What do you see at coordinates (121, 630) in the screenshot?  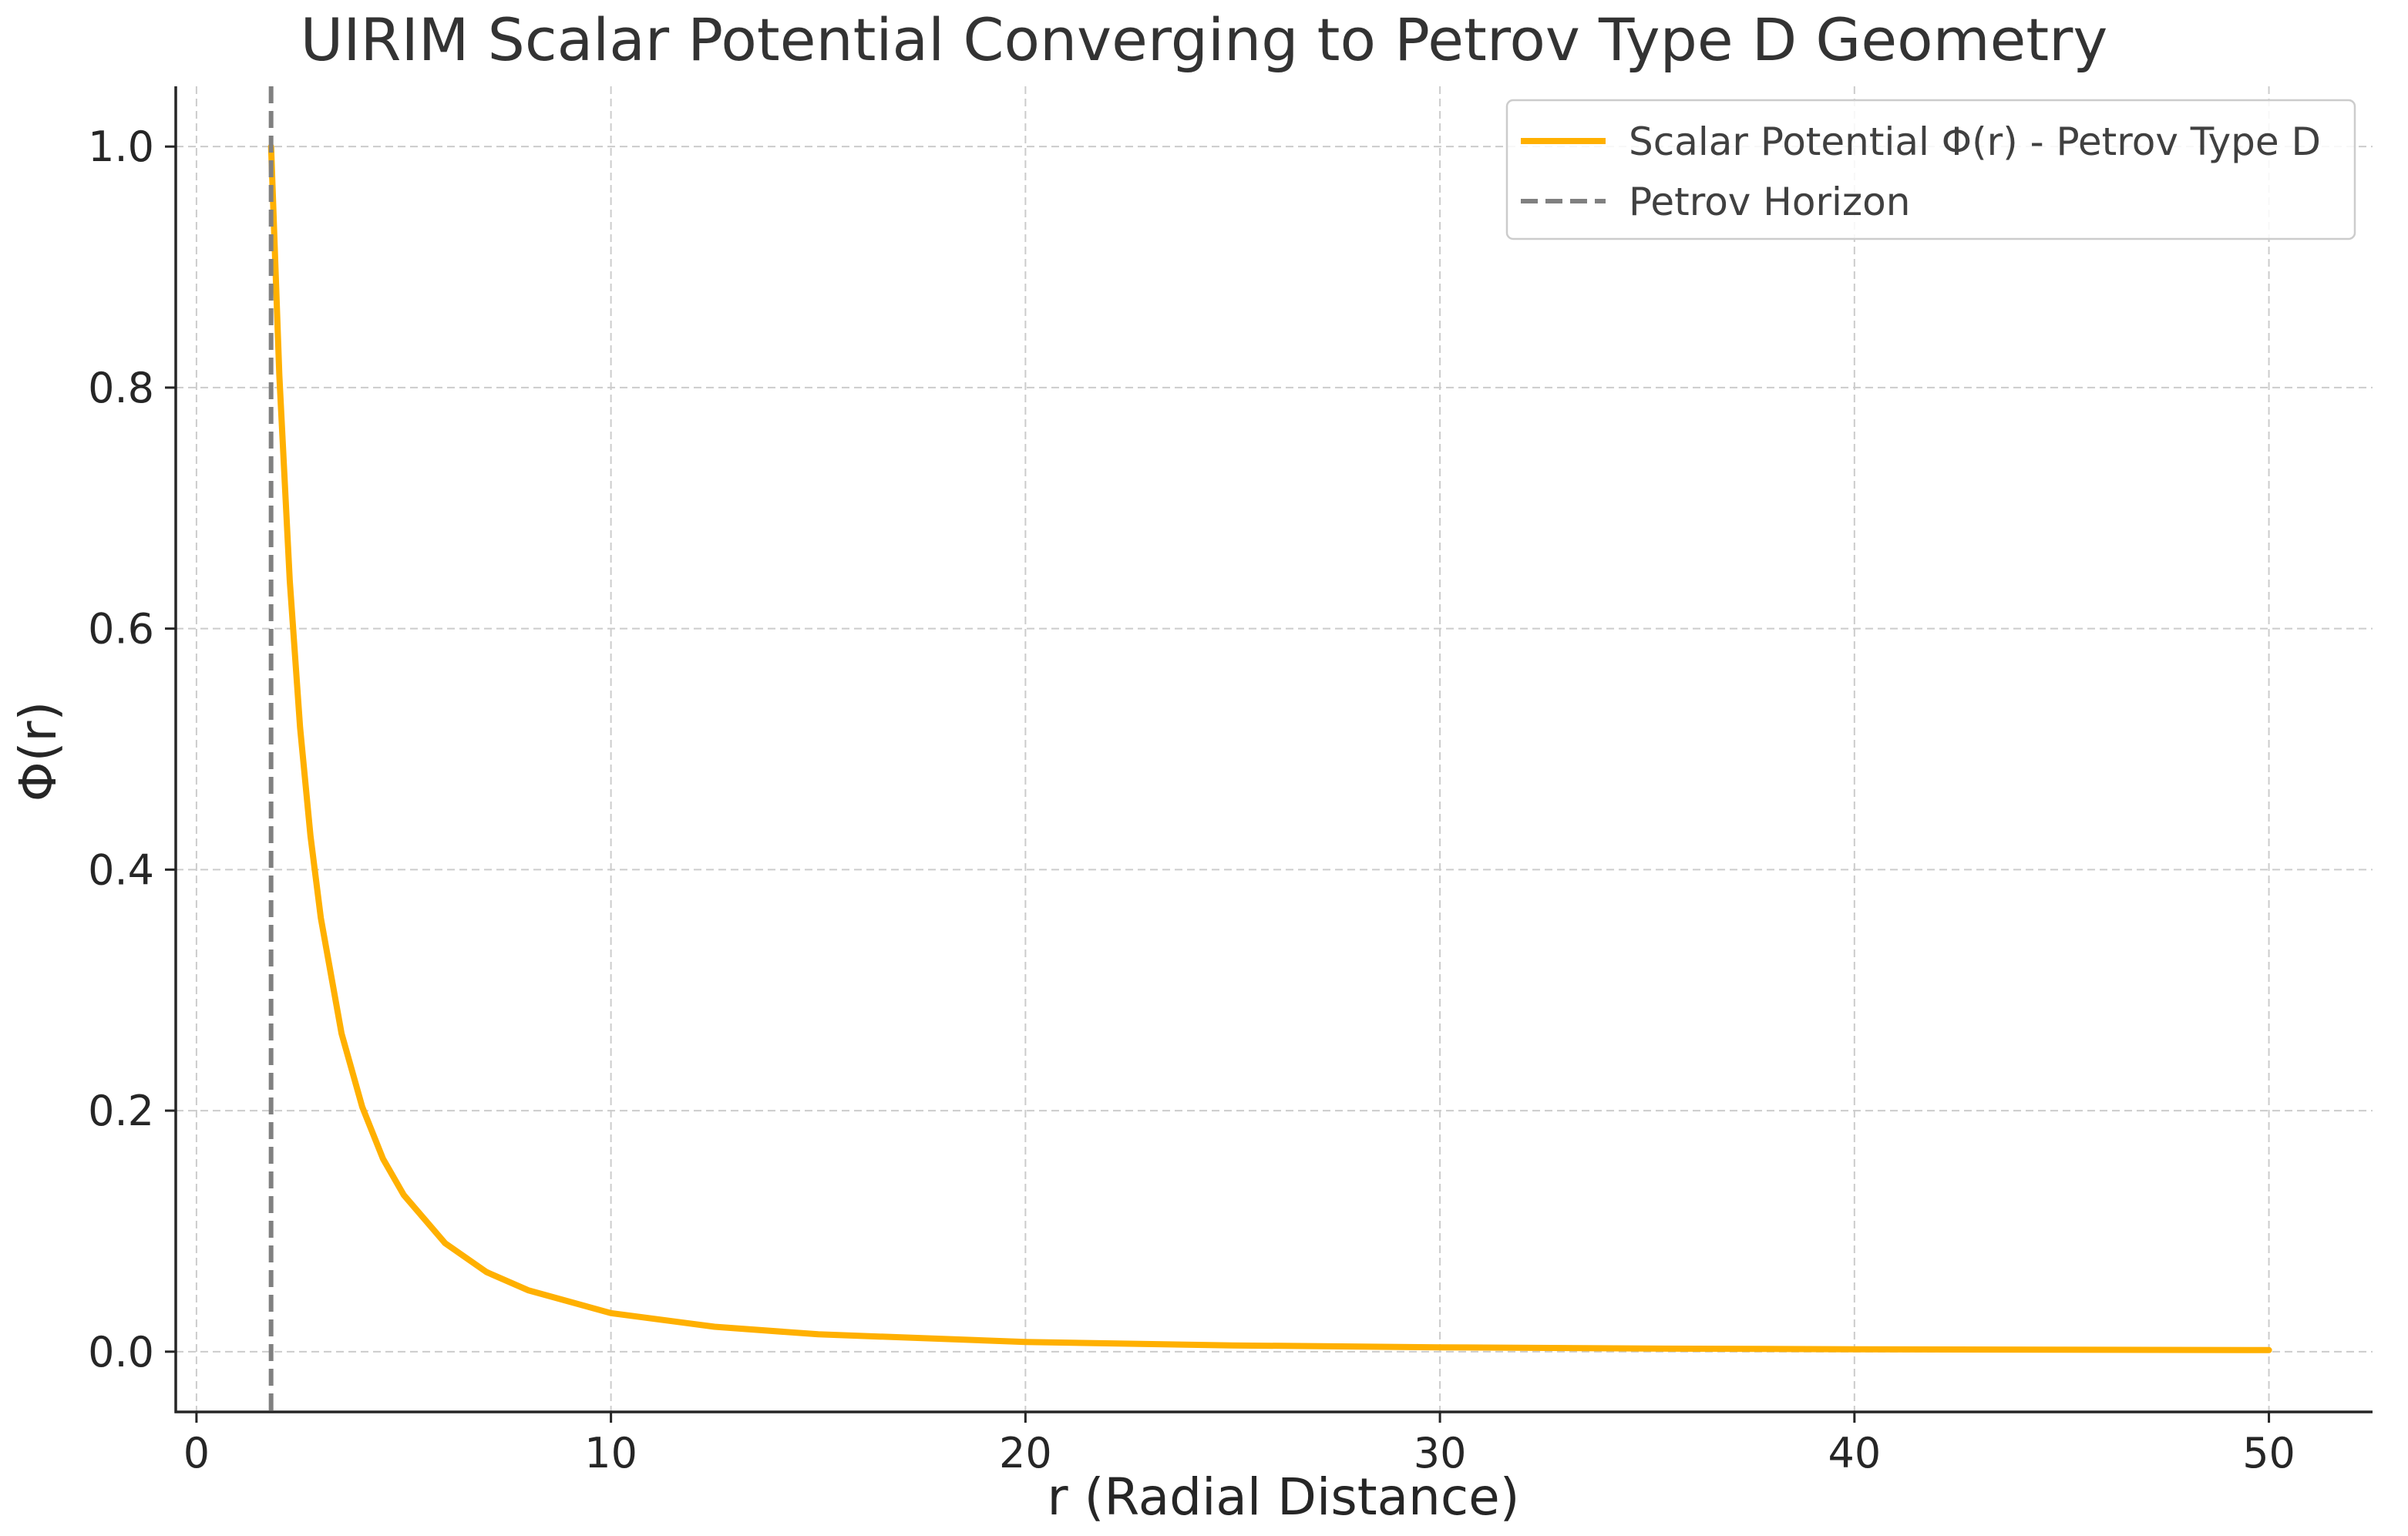 I see `y-tick-label: 0.6` at bounding box center [121, 630].